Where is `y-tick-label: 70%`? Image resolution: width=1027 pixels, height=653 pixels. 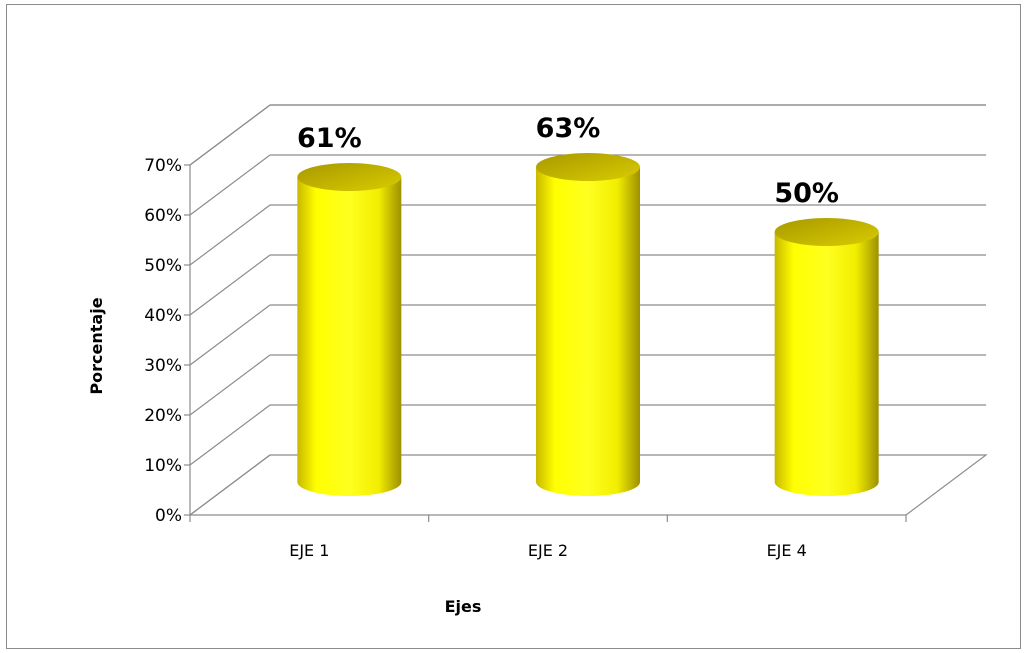 y-tick-label: 70% is located at coordinates (163, 166).